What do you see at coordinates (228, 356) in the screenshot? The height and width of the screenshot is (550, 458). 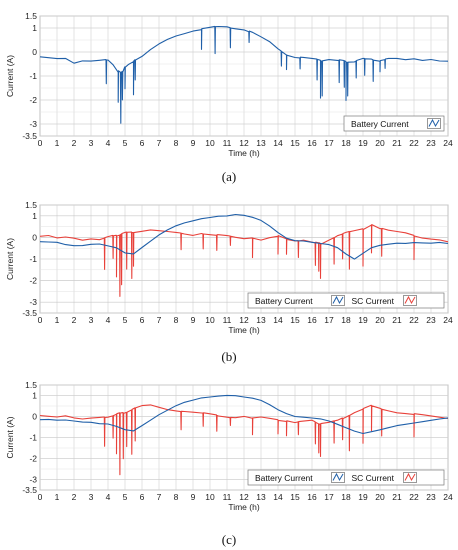 I see `caption-b: (b)` at bounding box center [228, 356].